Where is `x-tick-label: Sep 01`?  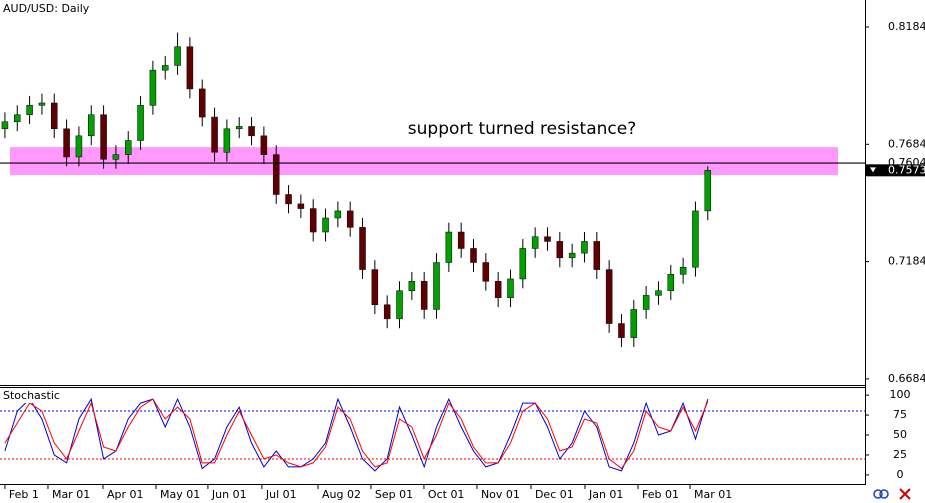
x-tick-label: Sep 01 is located at coordinates (394, 494).